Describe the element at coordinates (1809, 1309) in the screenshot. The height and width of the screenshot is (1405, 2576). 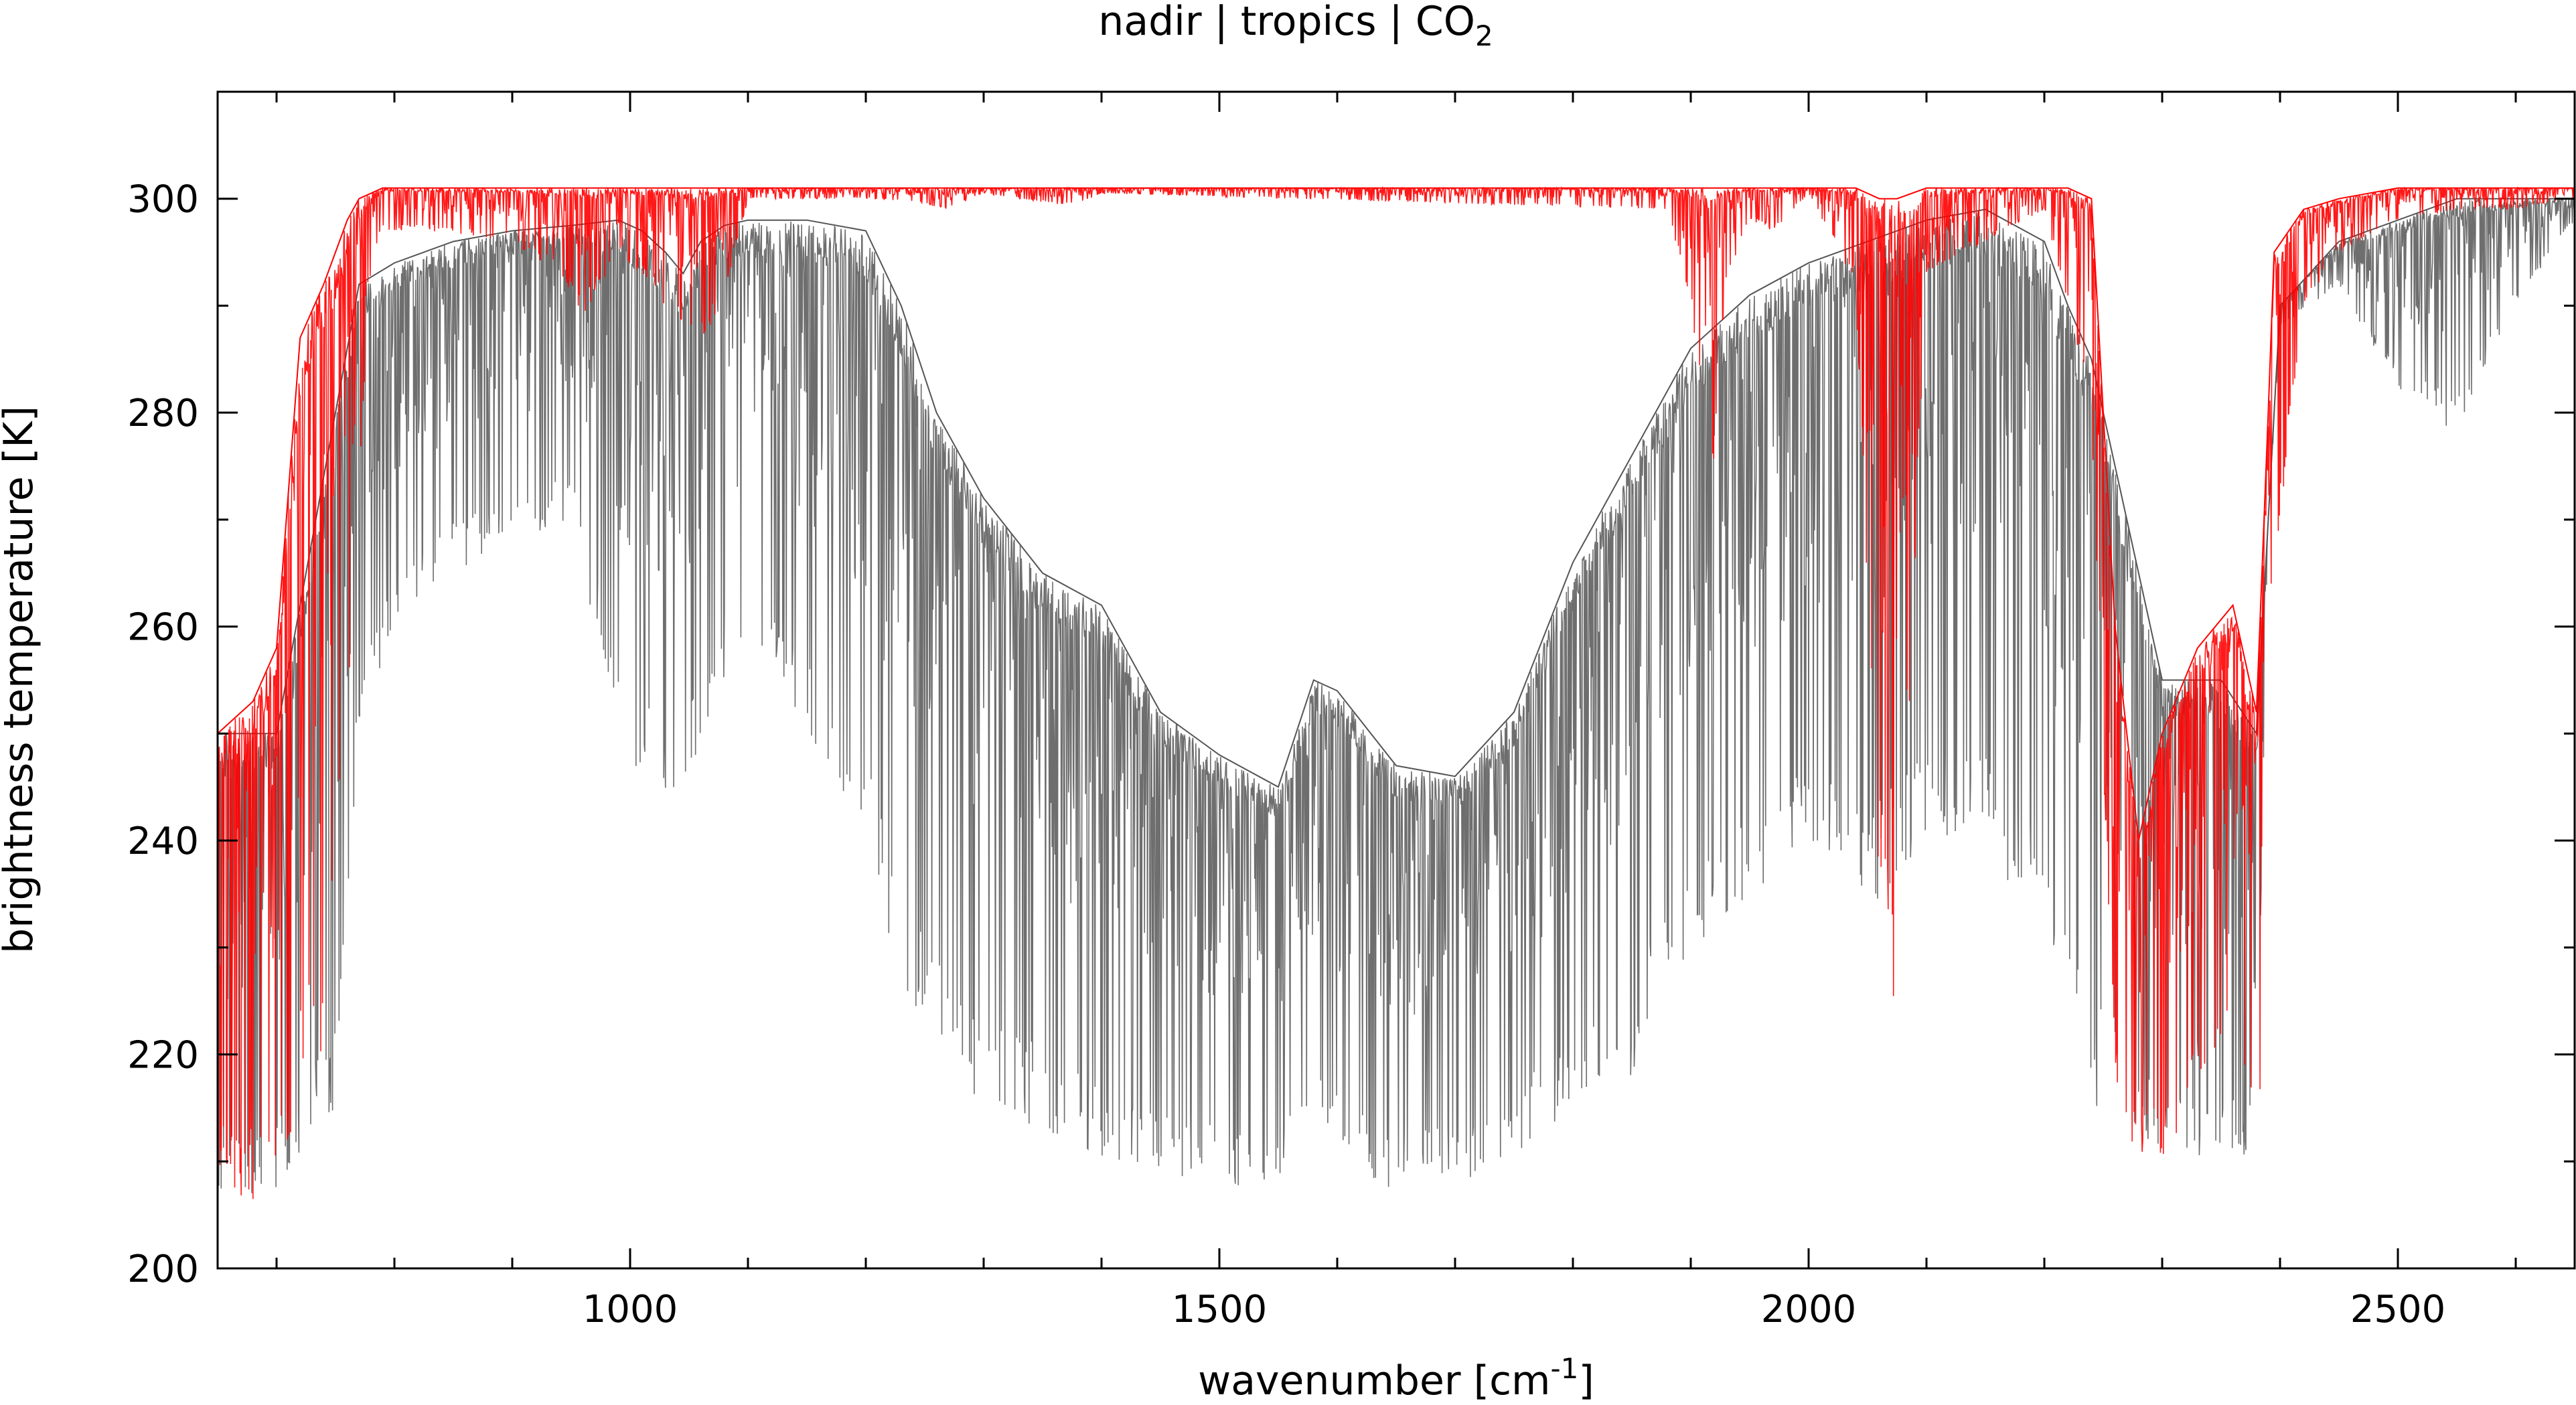
I see `x-tick-label: 2000` at that location.